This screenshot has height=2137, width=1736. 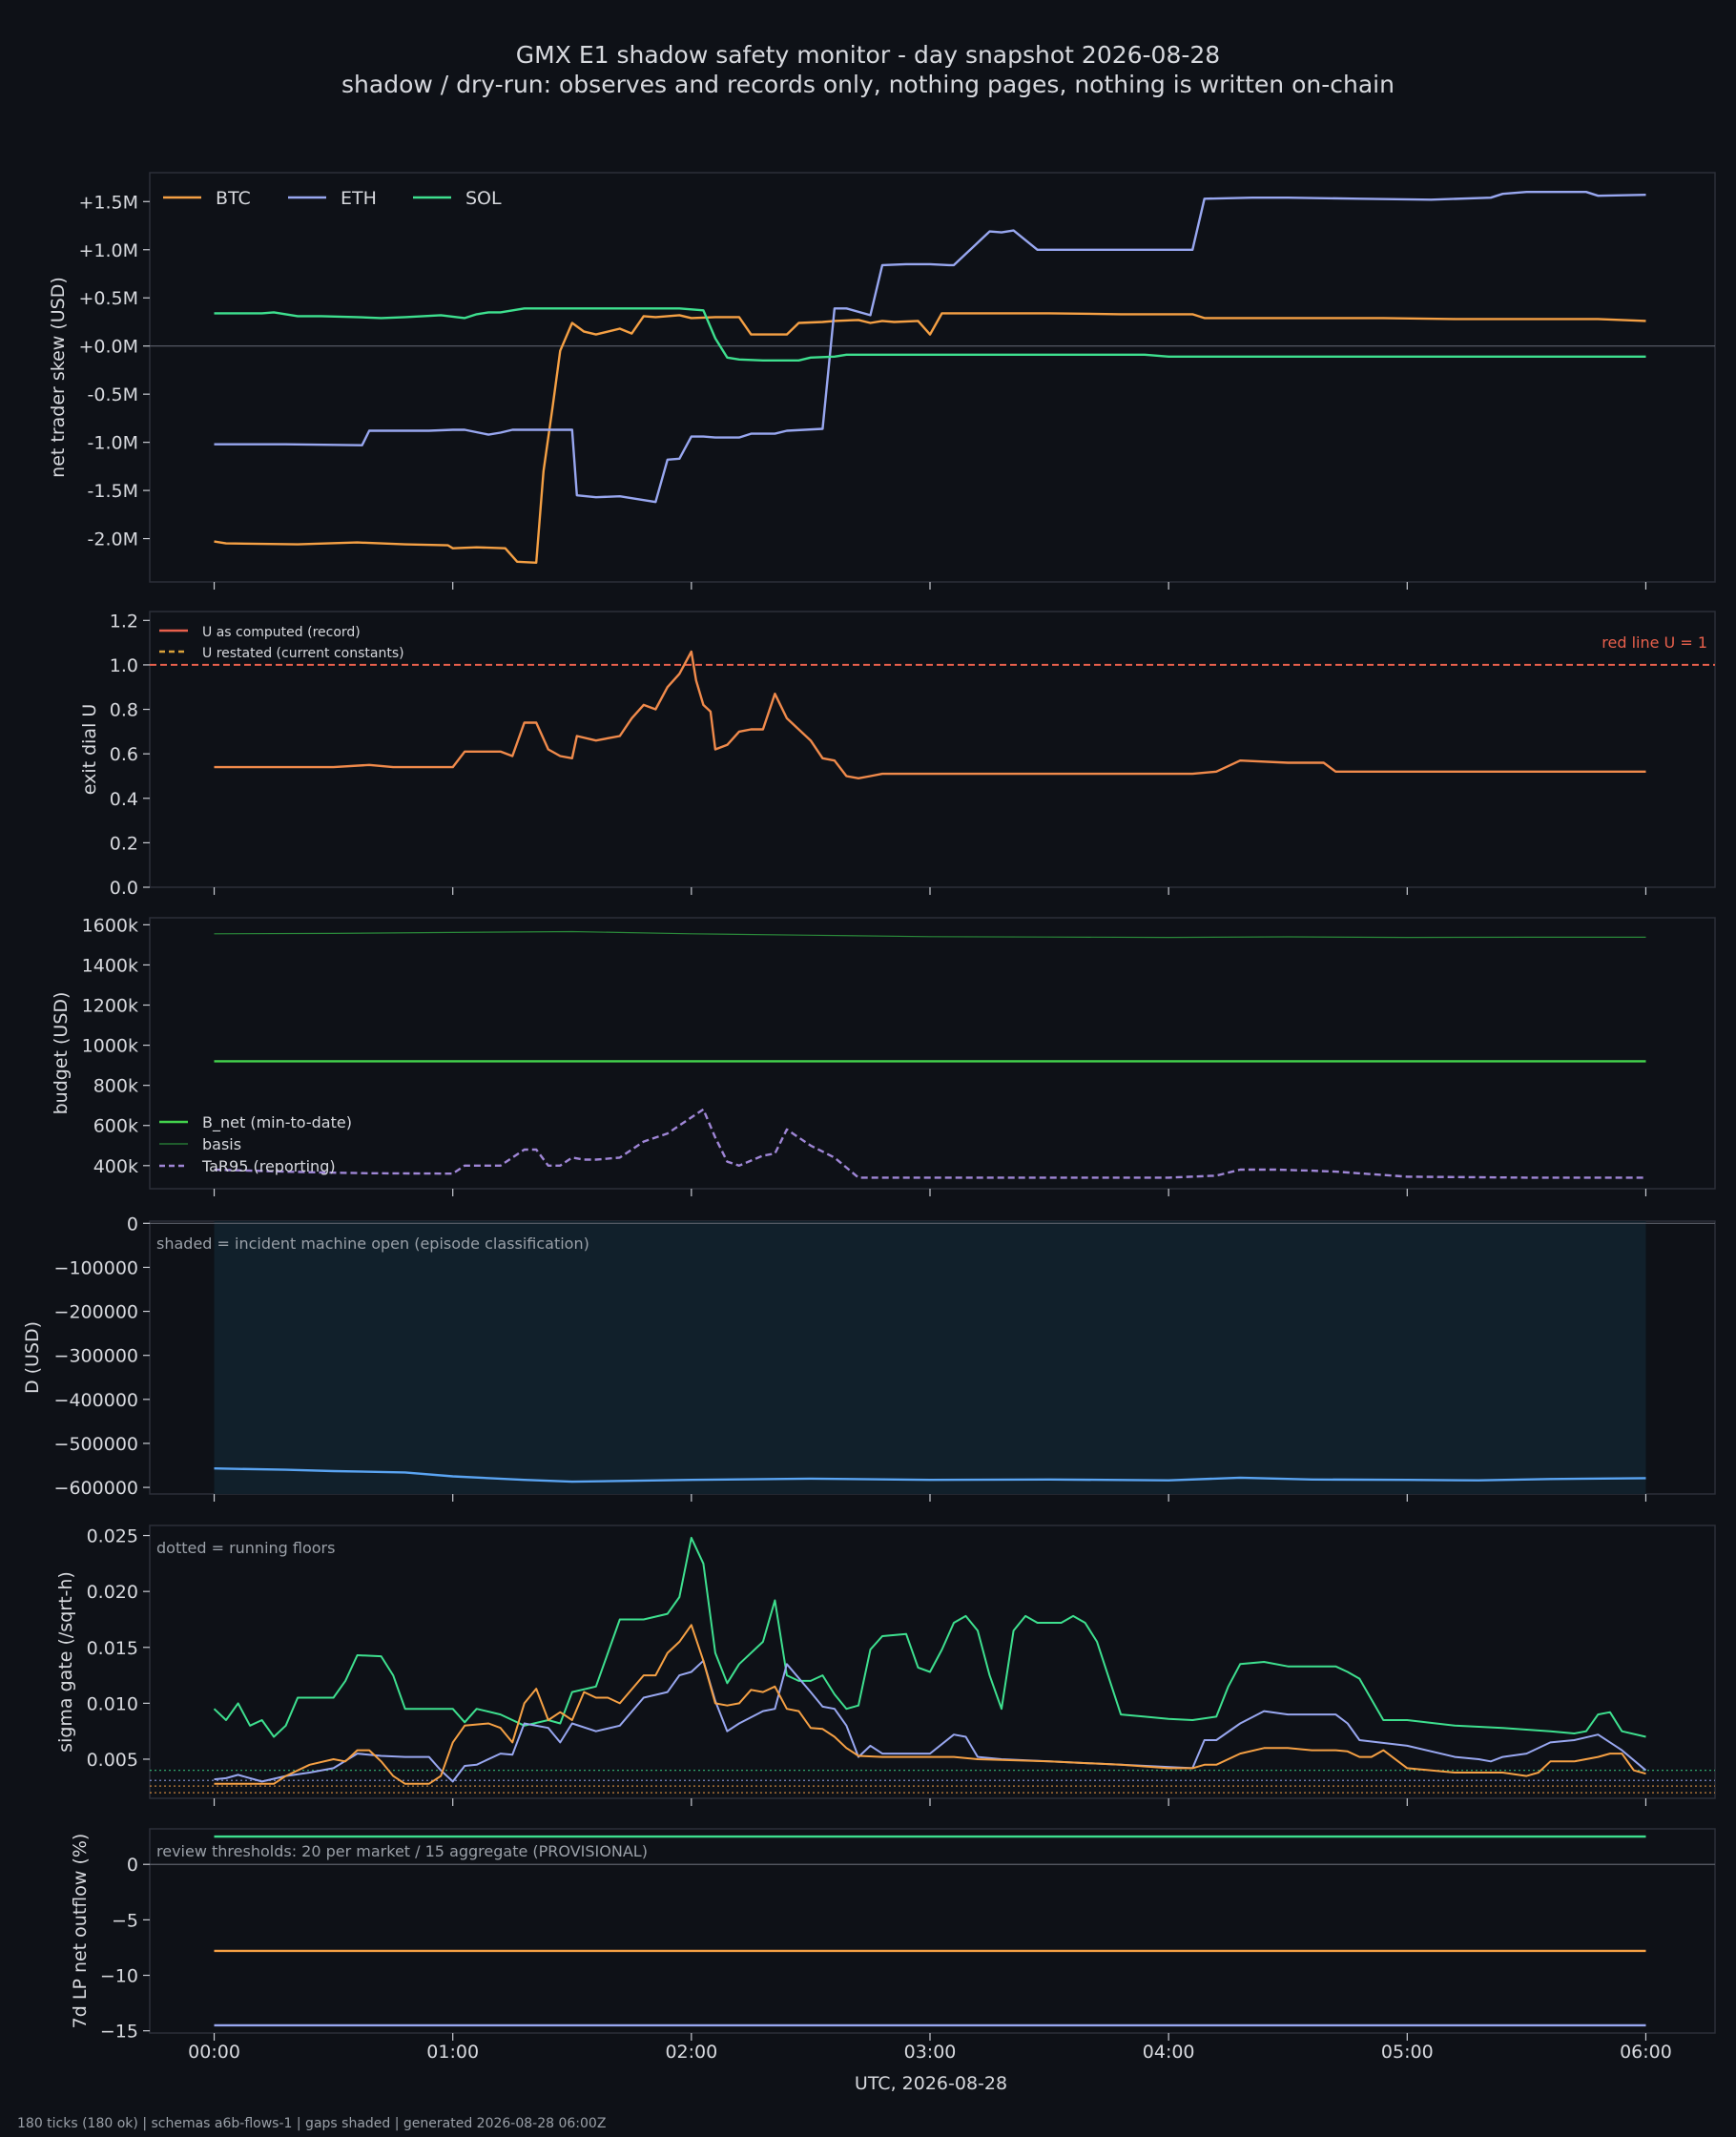 I want to click on legend-label: basis, so click(x=221, y=1144).